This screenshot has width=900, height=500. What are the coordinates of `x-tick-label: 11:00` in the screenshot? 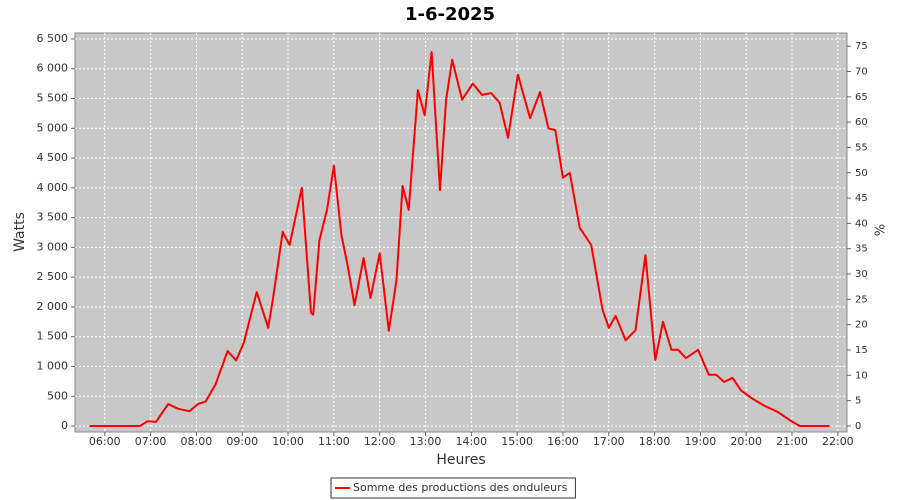 It's located at (334, 441).